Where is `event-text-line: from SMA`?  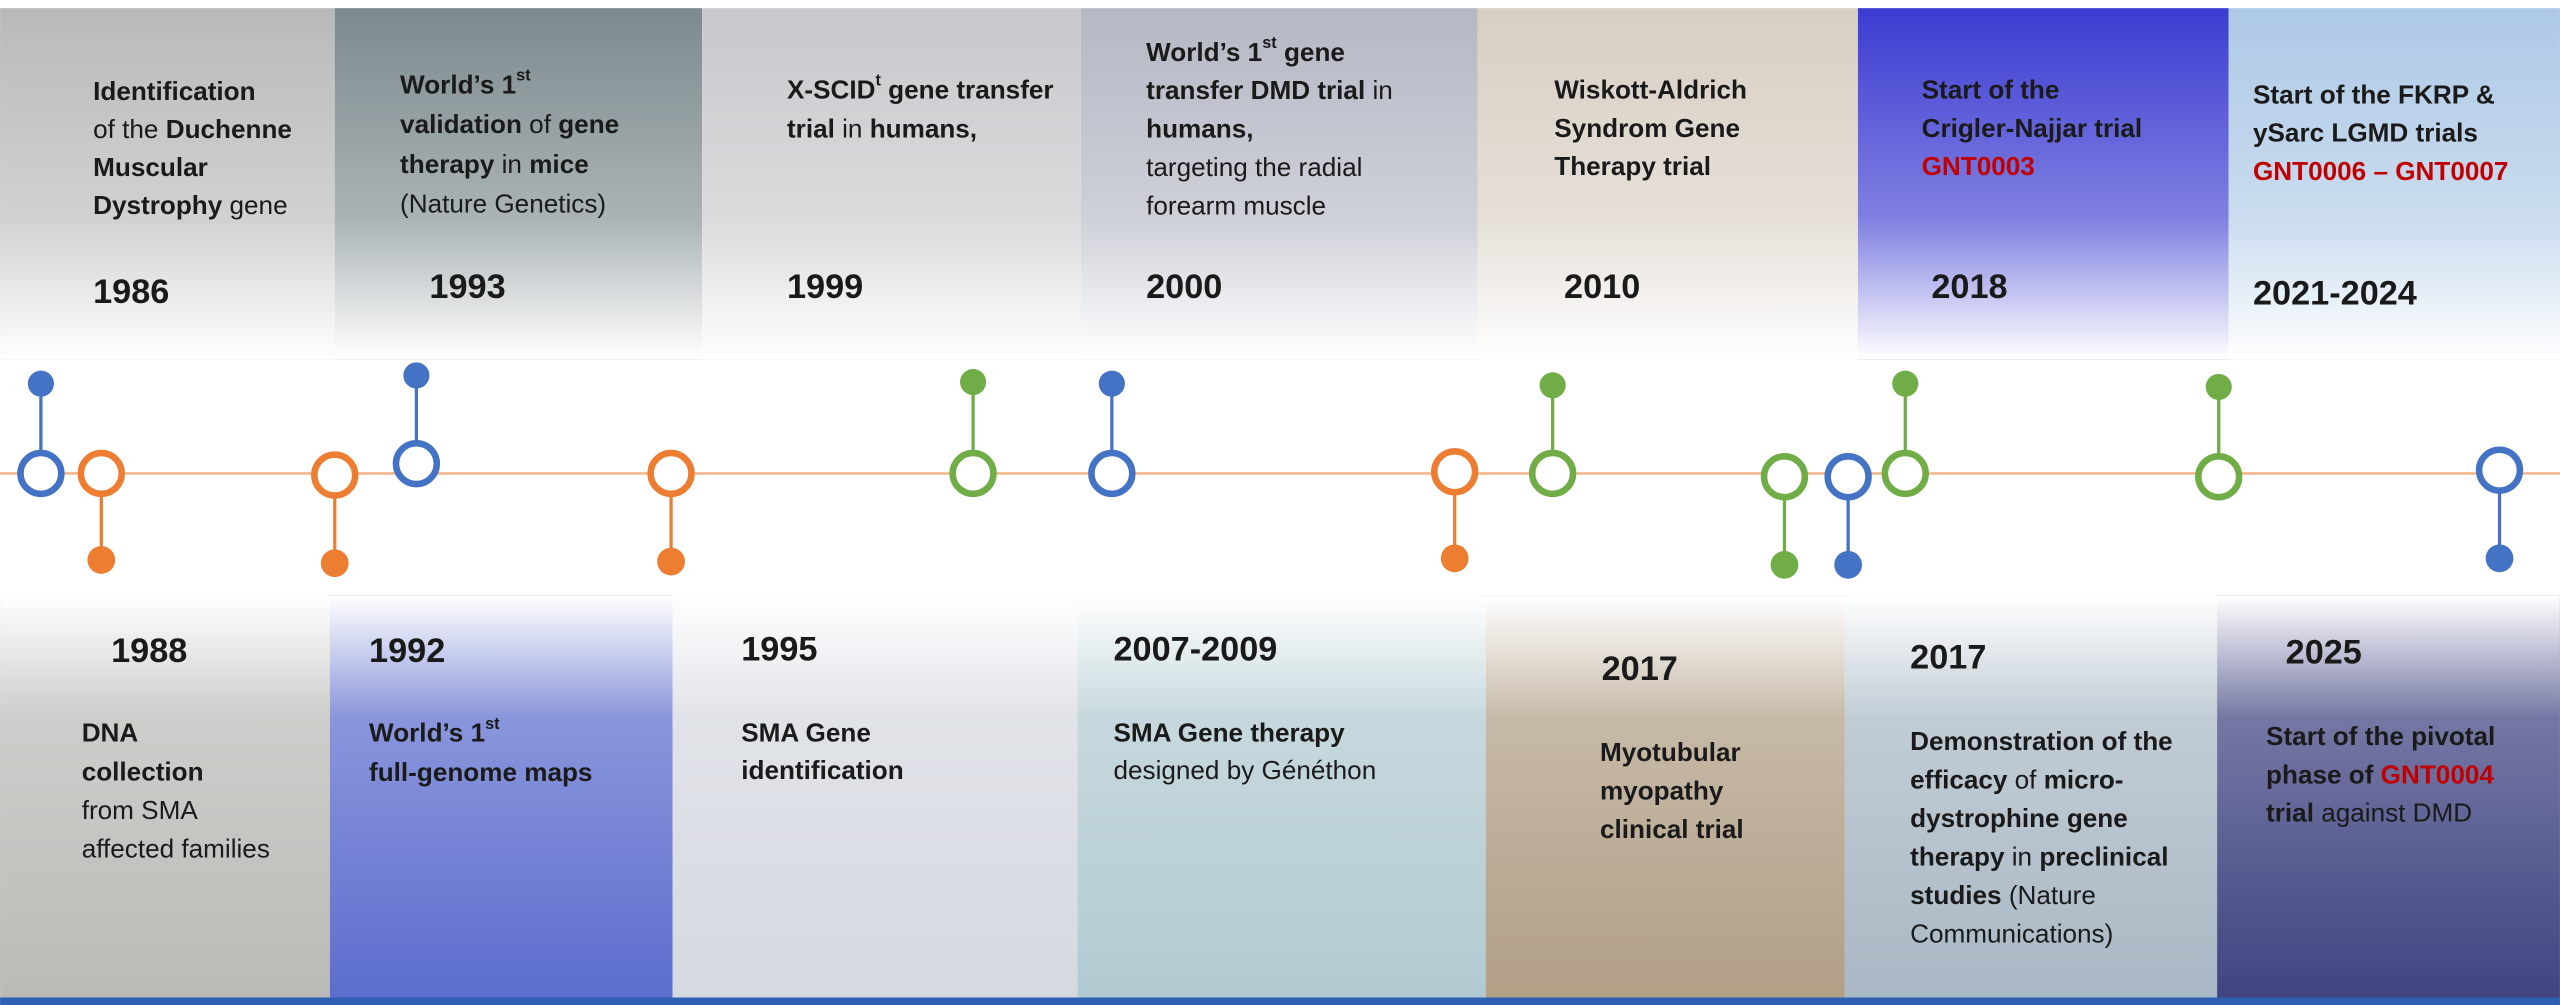 event-text-line: from SMA is located at coordinates (140, 810).